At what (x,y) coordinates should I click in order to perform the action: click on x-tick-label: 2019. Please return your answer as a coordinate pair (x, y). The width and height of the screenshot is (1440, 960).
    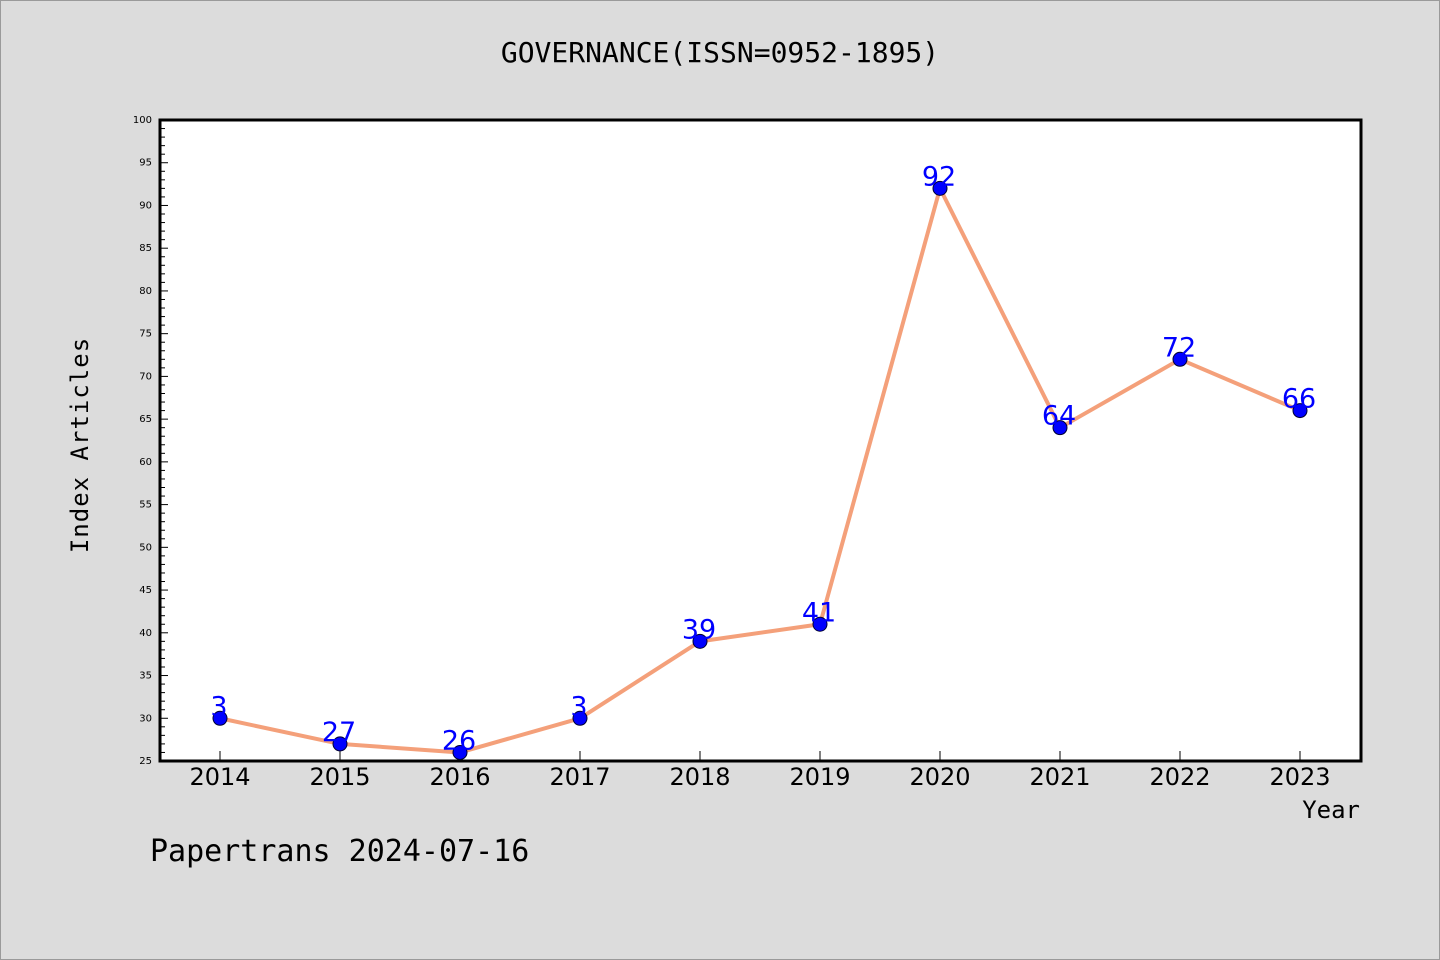
    Looking at the image, I should click on (819, 777).